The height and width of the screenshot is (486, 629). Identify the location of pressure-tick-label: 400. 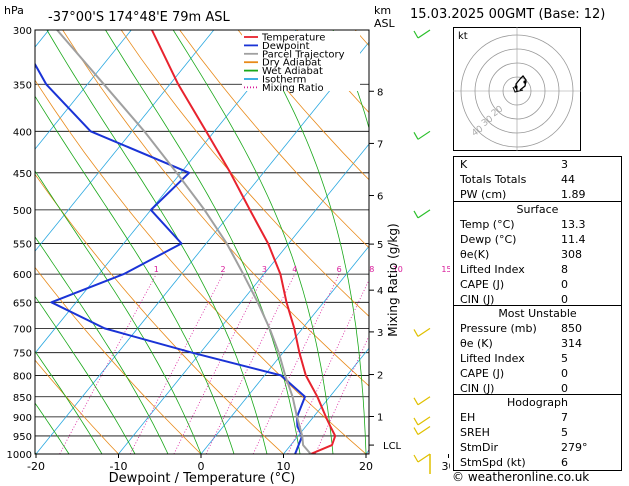
(22, 132).